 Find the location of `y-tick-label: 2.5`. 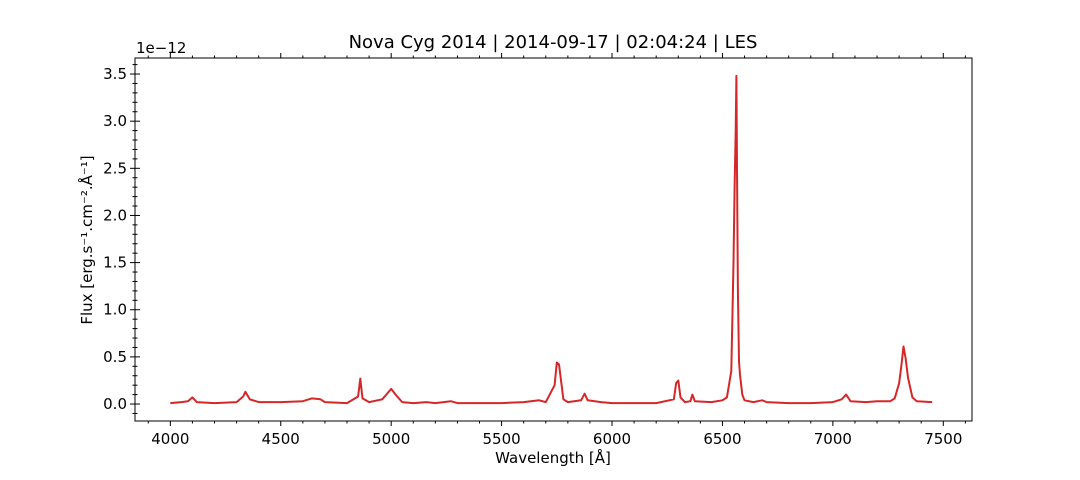

y-tick-label: 2.5 is located at coordinates (115, 168).